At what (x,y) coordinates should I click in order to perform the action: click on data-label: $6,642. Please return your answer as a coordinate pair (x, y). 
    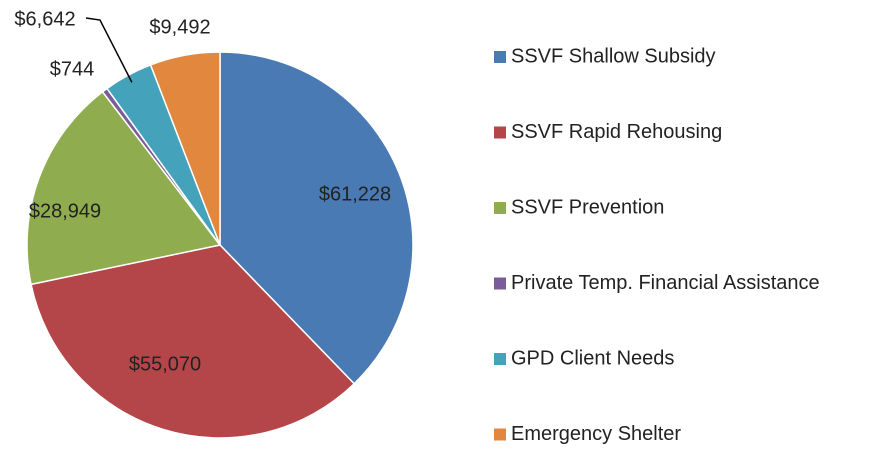
    Looking at the image, I should click on (44, 19).